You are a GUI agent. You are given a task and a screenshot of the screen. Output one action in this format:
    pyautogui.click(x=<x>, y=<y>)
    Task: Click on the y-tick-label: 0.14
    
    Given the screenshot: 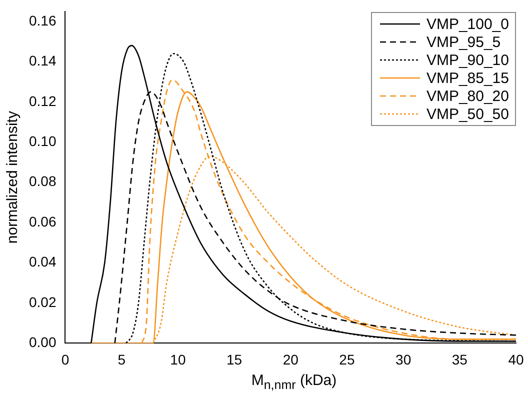 What is the action you would take?
    pyautogui.click(x=42, y=60)
    